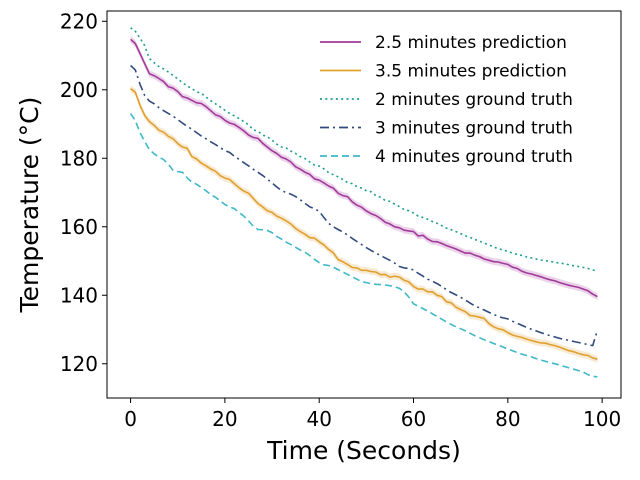 This screenshot has width=640, height=480. Describe the element at coordinates (372, 414) in the screenshot. I see `x-axis-ticks: 0 20 40 60 80 100` at that location.